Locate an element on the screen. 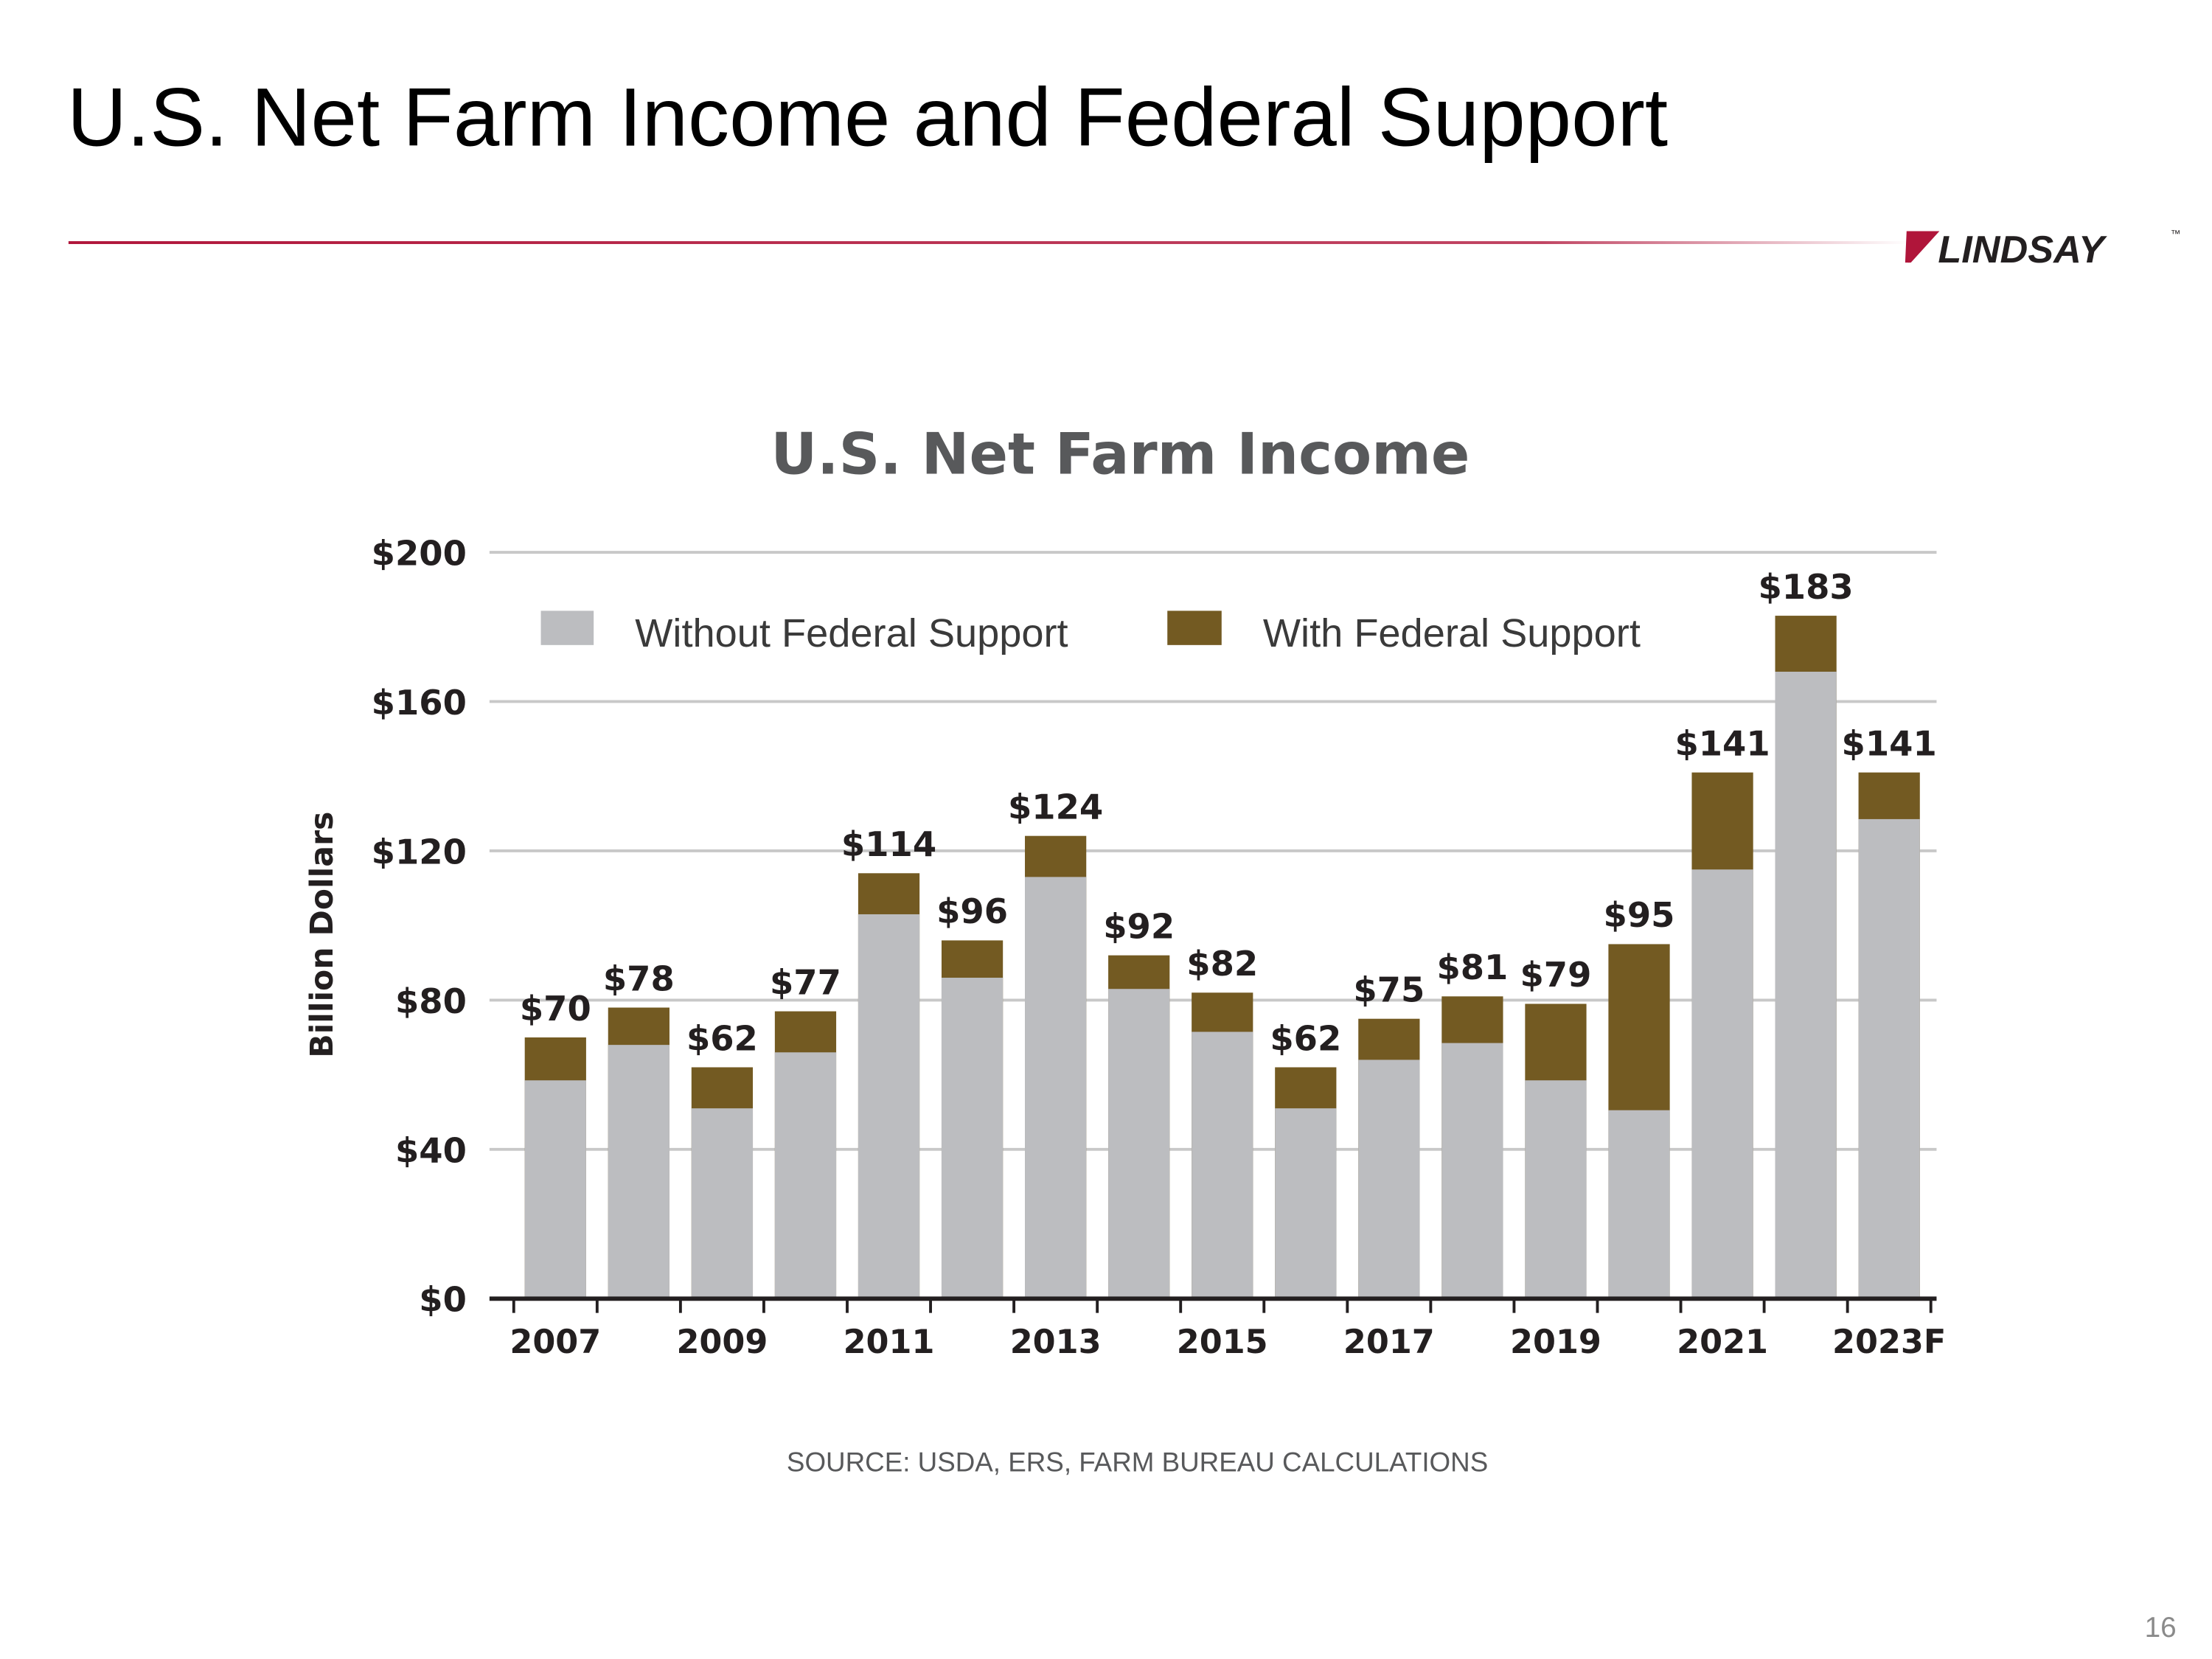 The height and width of the screenshot is (1659, 2212). y-tick-label: $80 is located at coordinates (431, 1001).